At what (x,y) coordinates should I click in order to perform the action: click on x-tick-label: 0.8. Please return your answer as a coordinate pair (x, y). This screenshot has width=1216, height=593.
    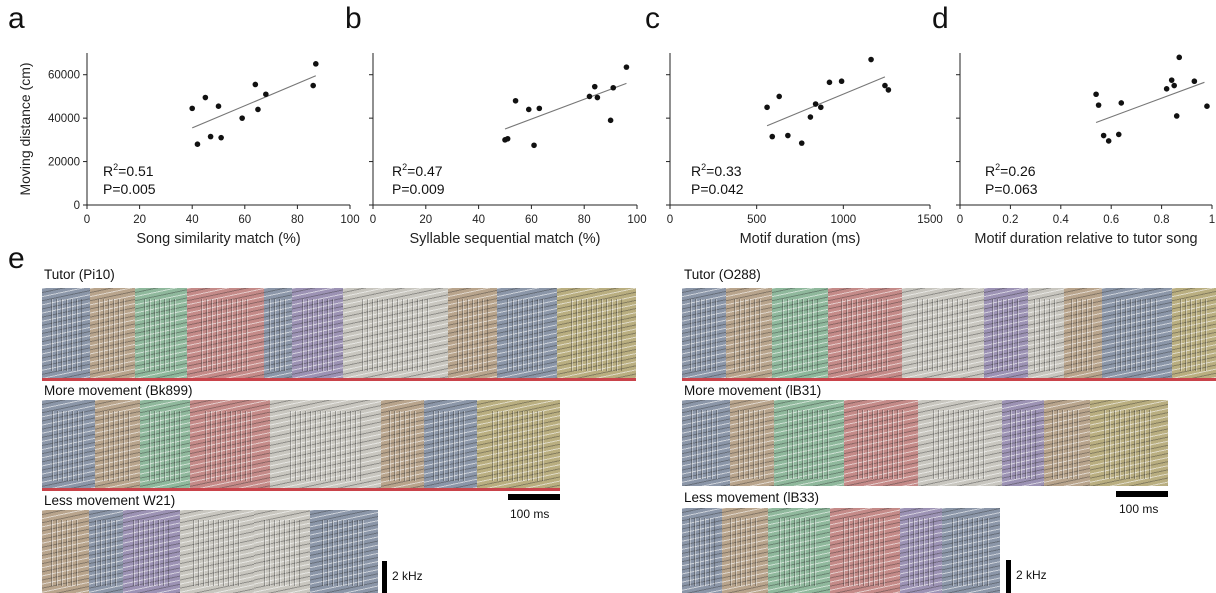
    Looking at the image, I should click on (1162, 220).